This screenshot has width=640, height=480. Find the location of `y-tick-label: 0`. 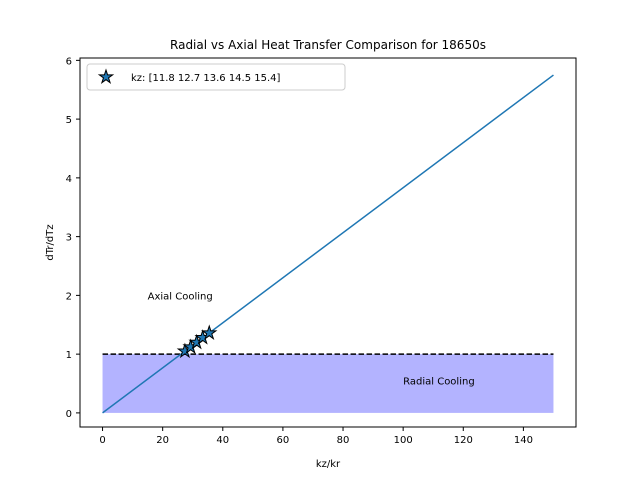

y-tick-label: 0 is located at coordinates (69, 414).